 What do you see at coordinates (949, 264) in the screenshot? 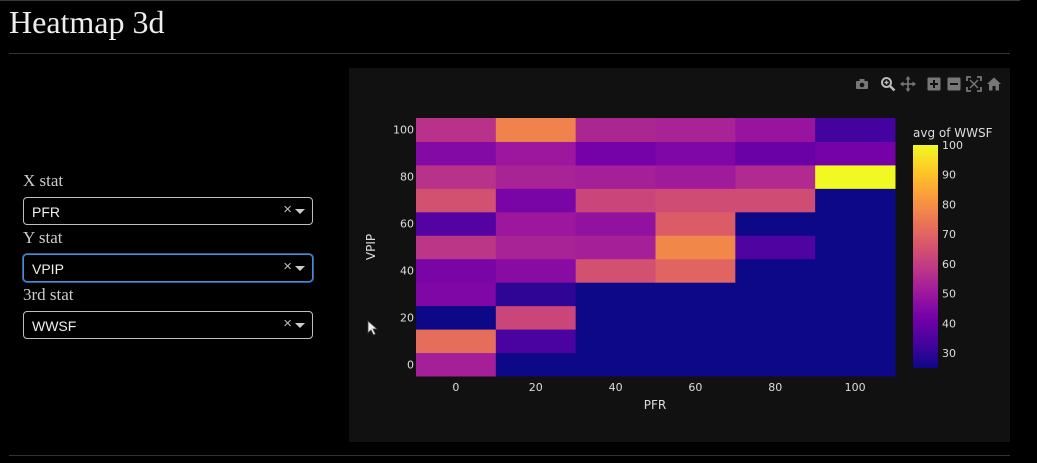
I see `colorbar-tick-label: 60` at bounding box center [949, 264].